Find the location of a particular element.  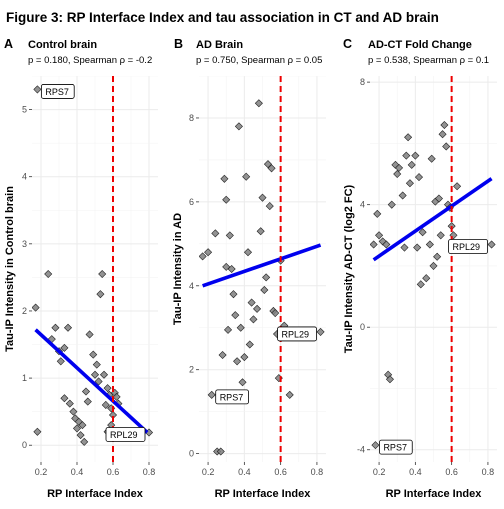

panel-letter: B is located at coordinates (178, 44).